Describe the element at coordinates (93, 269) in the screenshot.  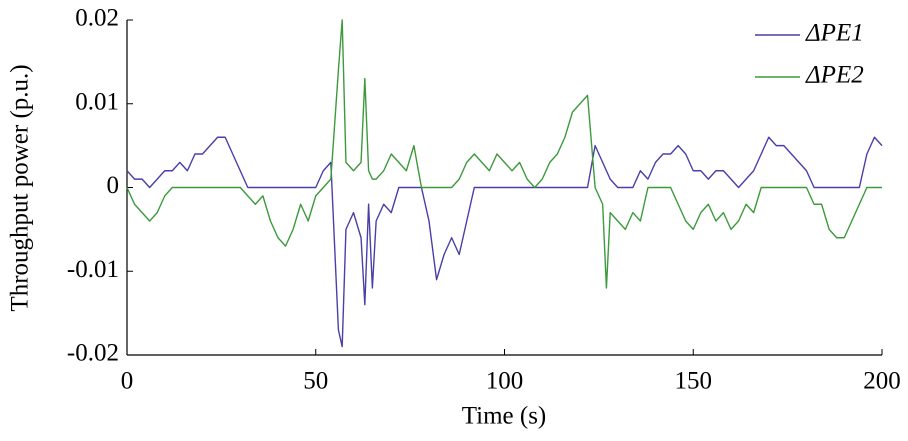
I see `y-tick-label: -0.01` at that location.